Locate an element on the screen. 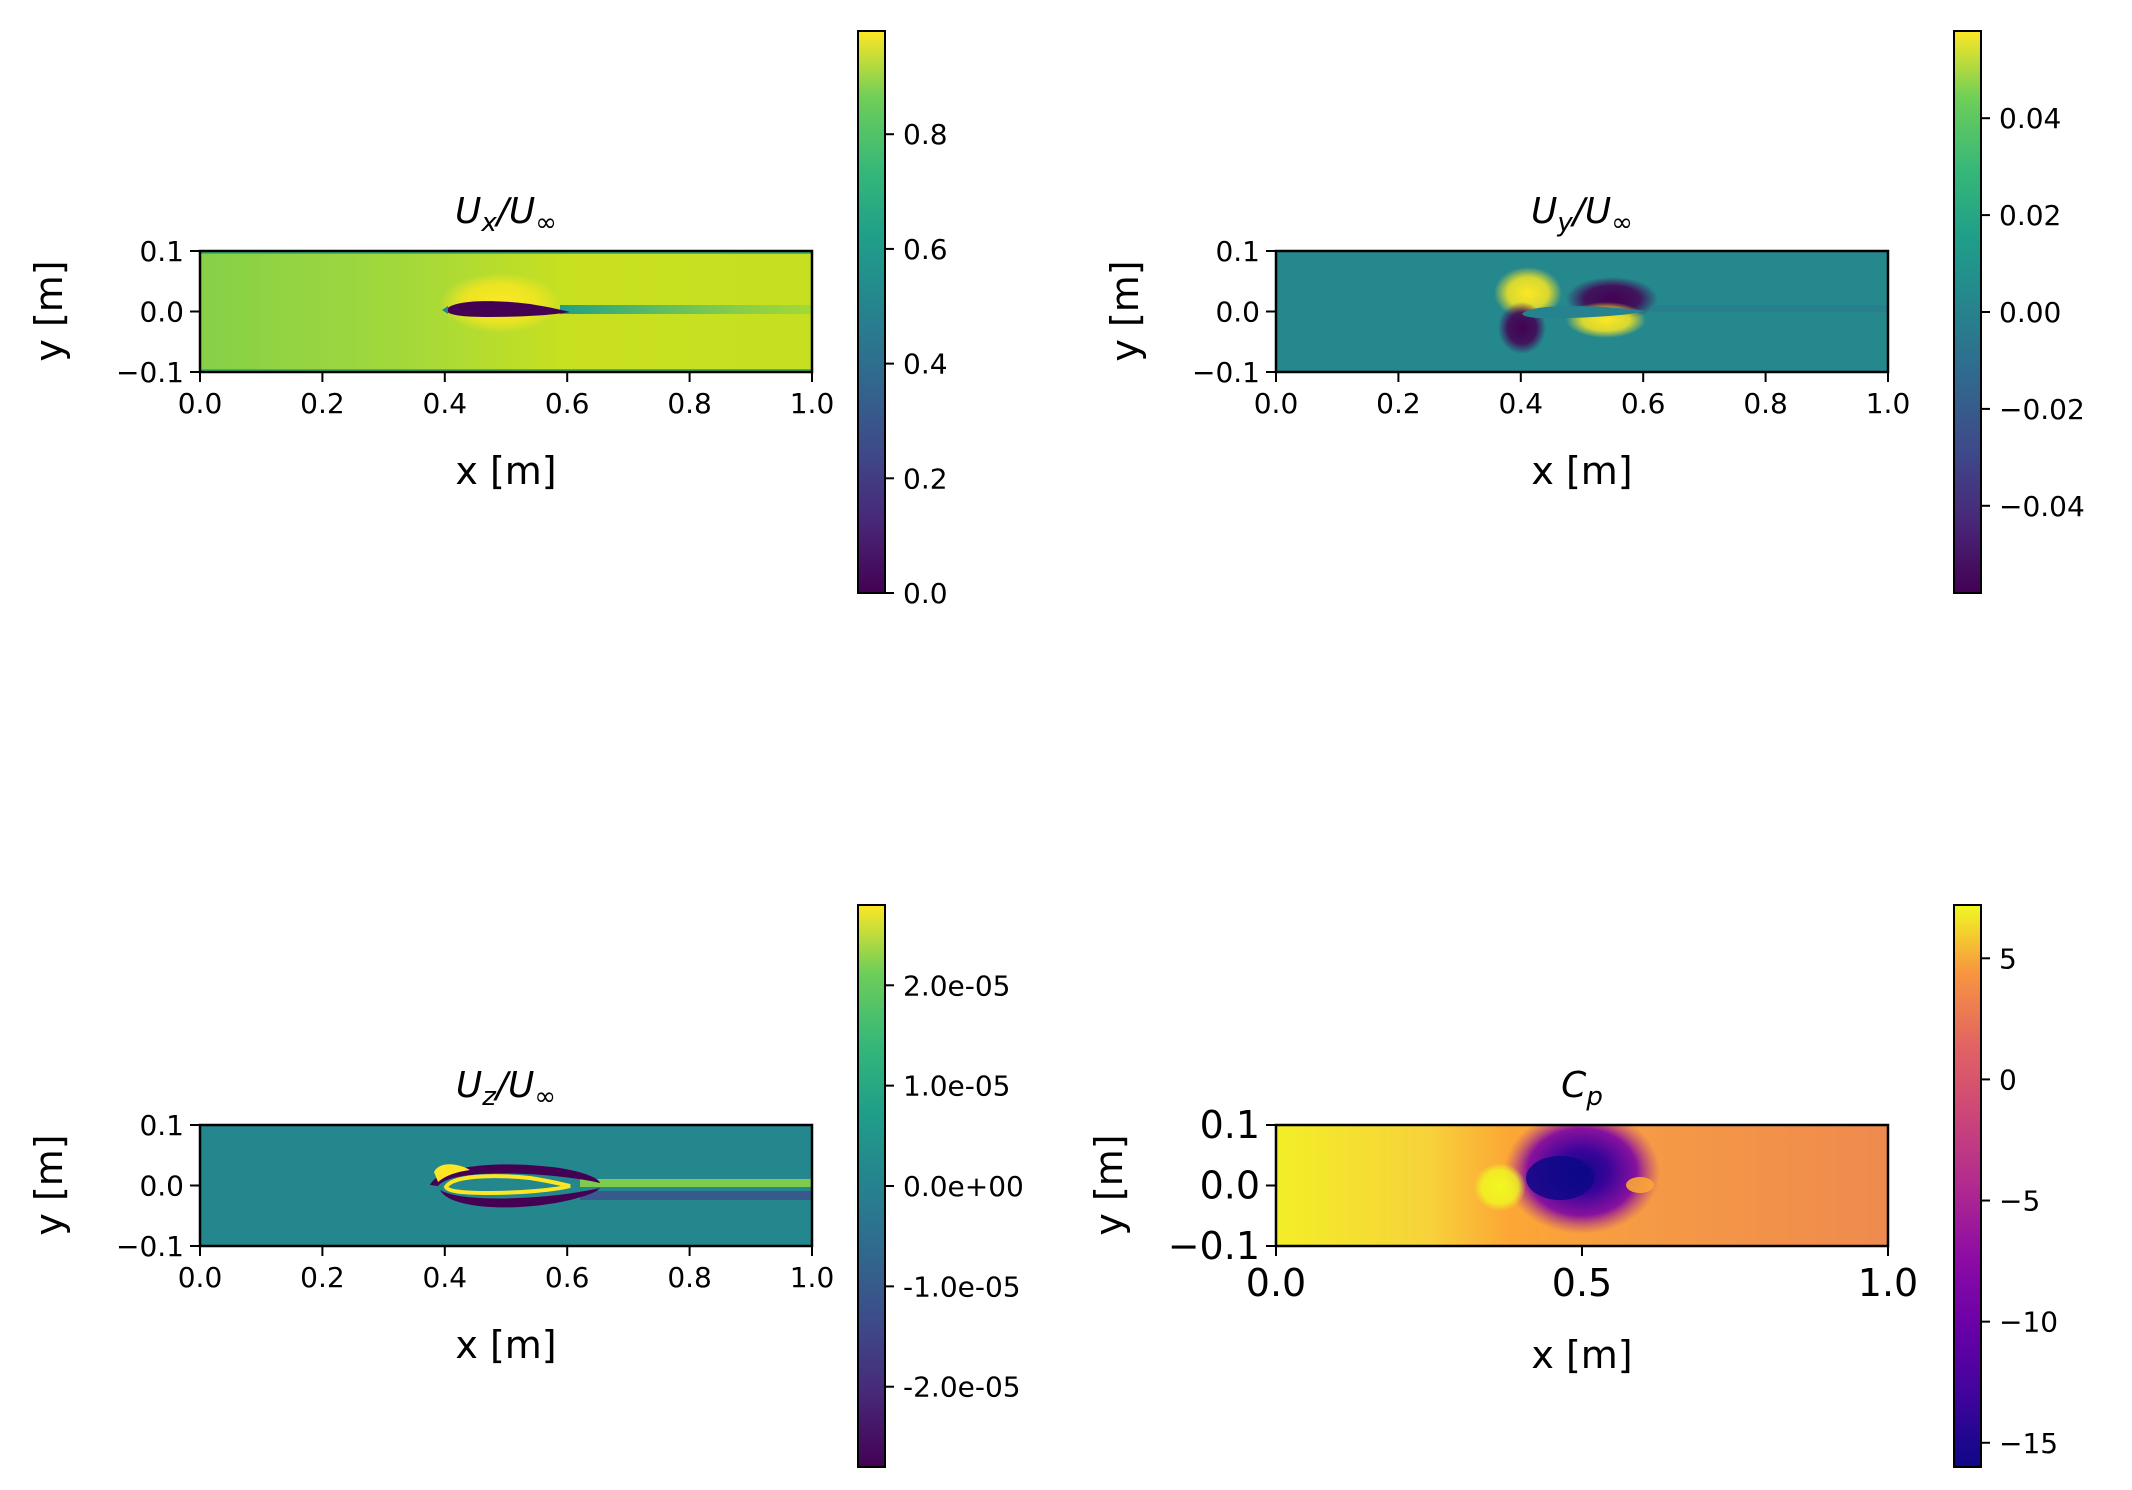 This screenshot has height=1490, width=2132. x-tick-label: 0.5 is located at coordinates (1582, 1283).